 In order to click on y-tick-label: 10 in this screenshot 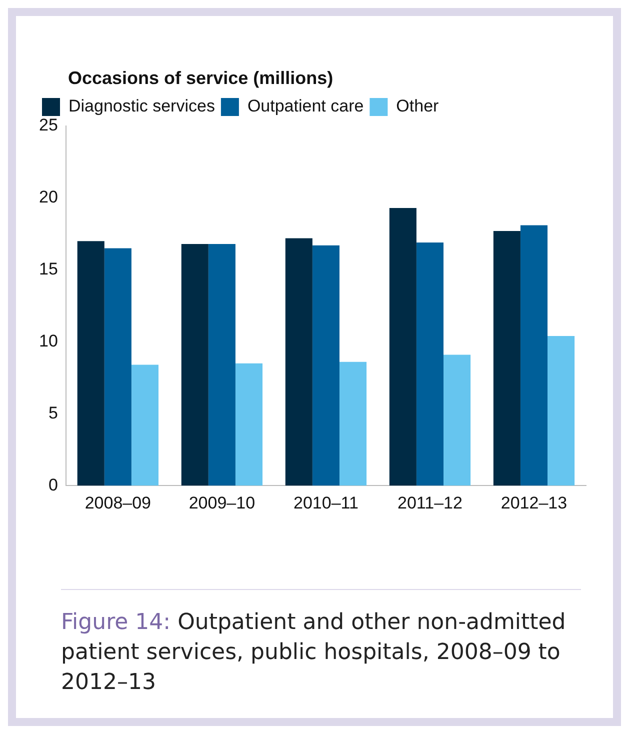, I will do `click(48, 340)`.